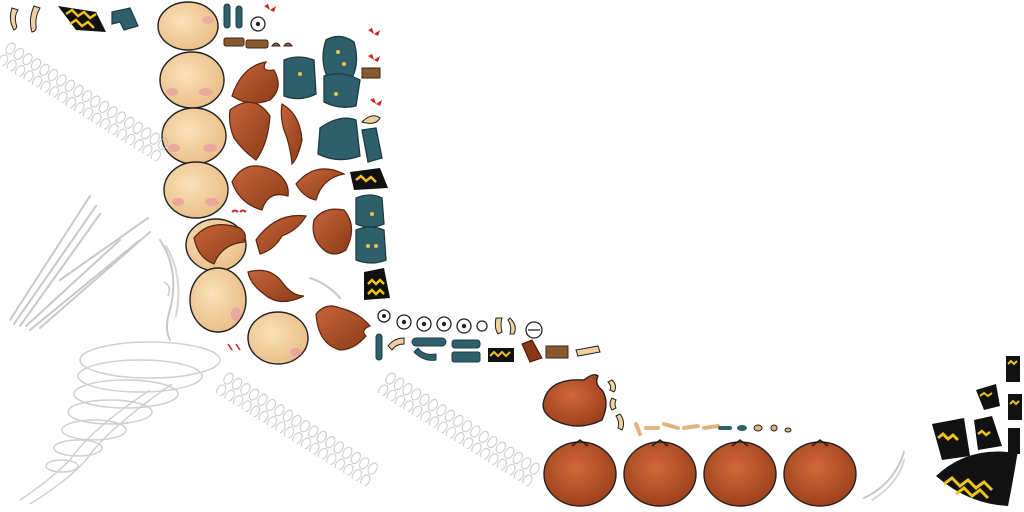 The image size is (1024, 512). What do you see at coordinates (574, 400) in the screenshot?
I see `pumpkin-top-sprite` at bounding box center [574, 400].